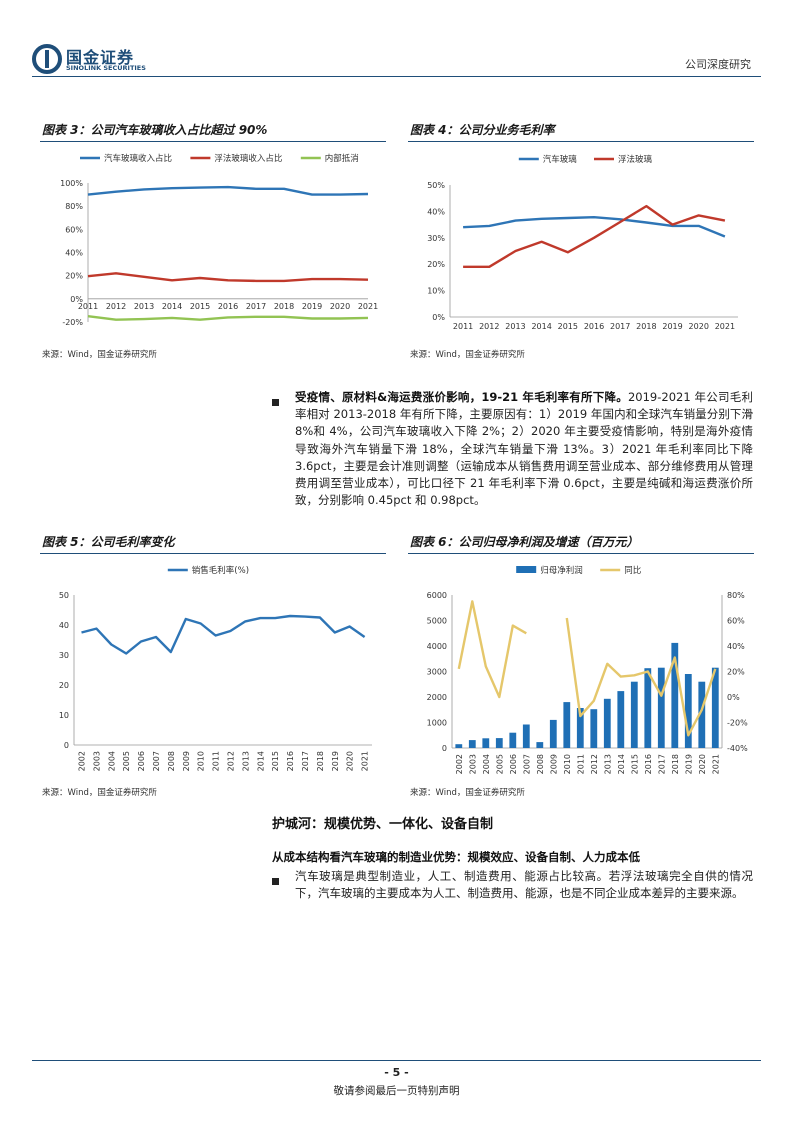 This screenshot has width=793, height=1122. What do you see at coordinates (47, 59) in the screenshot?
I see `logo-icon` at bounding box center [47, 59].